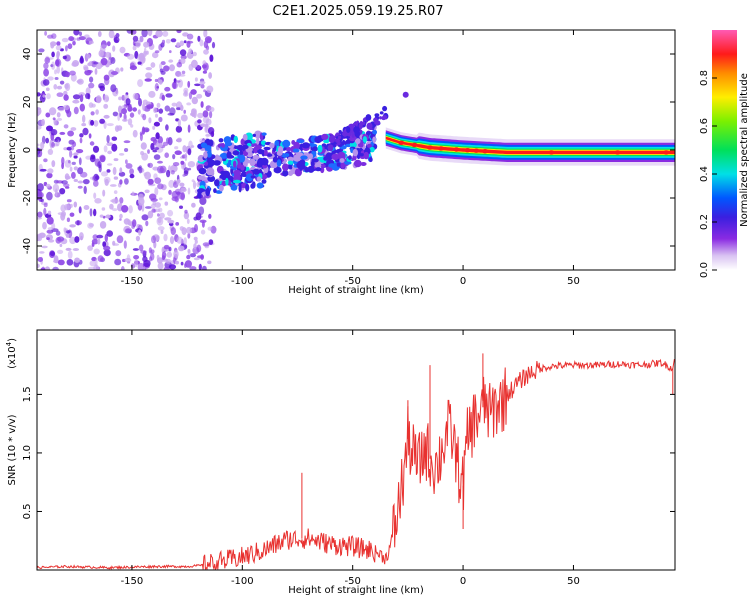  I want to click on peak-point, so click(476, 150).